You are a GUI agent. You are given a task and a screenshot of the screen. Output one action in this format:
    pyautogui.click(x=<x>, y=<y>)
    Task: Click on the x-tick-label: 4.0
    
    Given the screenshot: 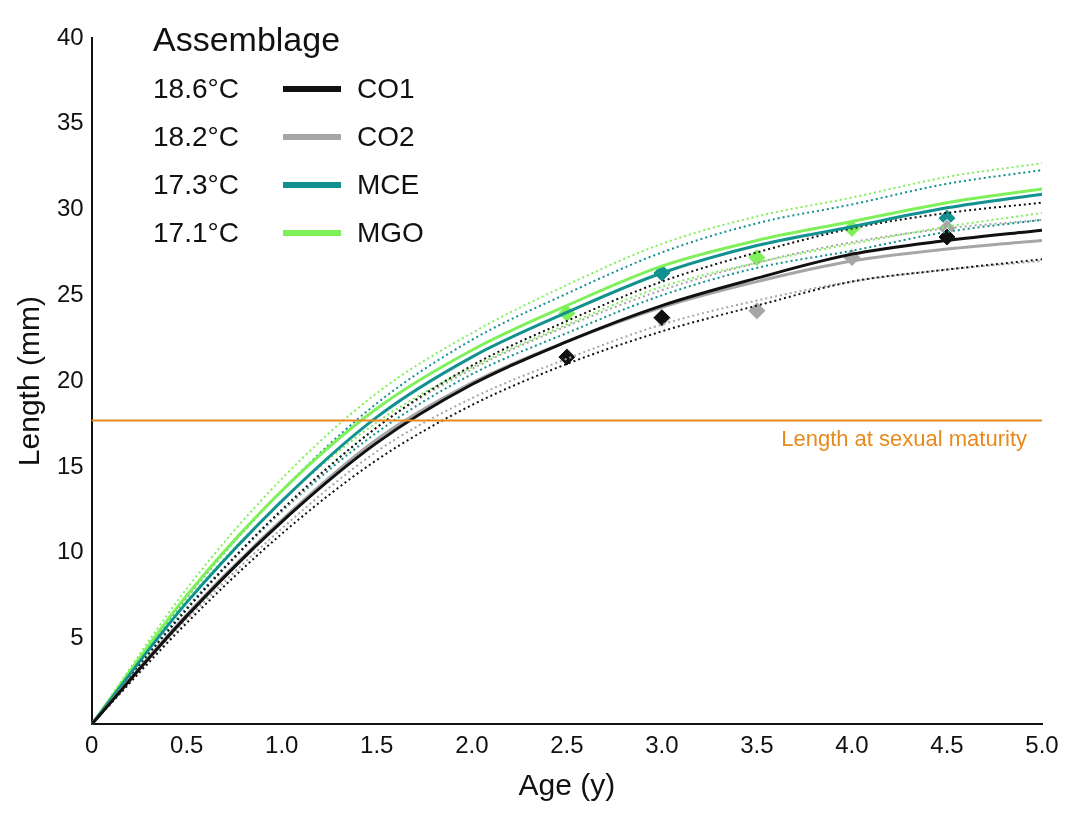 What is the action you would take?
    pyautogui.click(x=852, y=745)
    